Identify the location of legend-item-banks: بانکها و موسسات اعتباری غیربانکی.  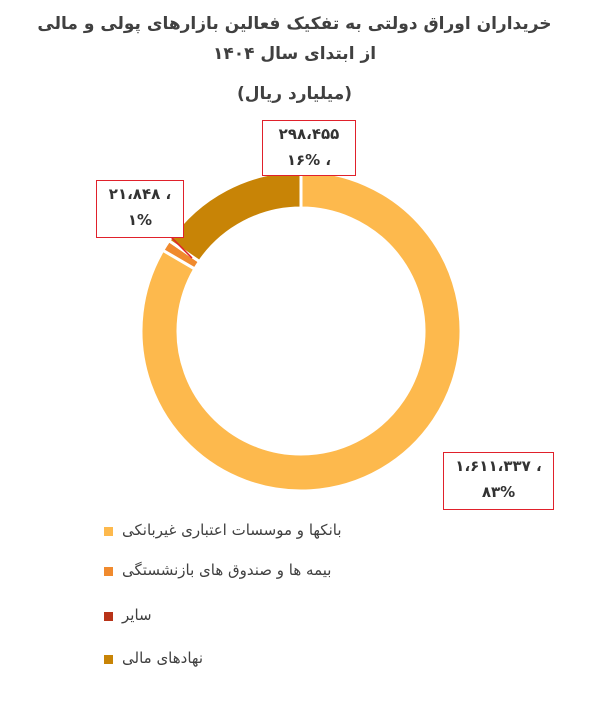
(294, 533).